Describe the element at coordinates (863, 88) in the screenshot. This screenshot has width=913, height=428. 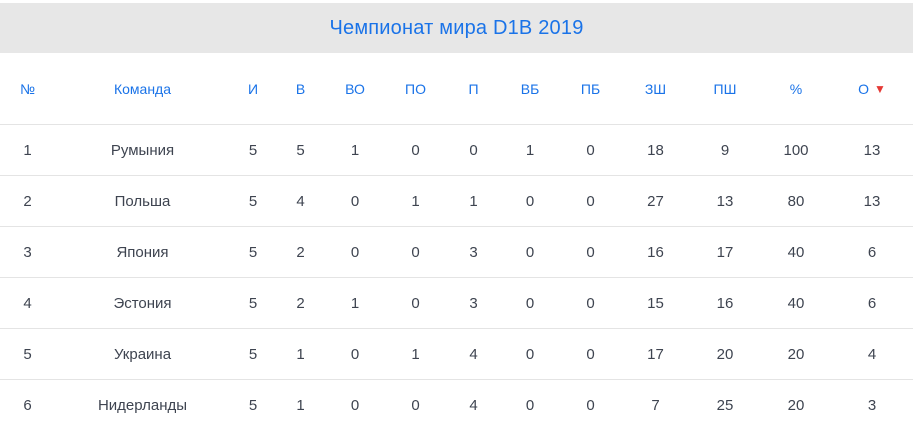
I see `points-header-label: О` at that location.